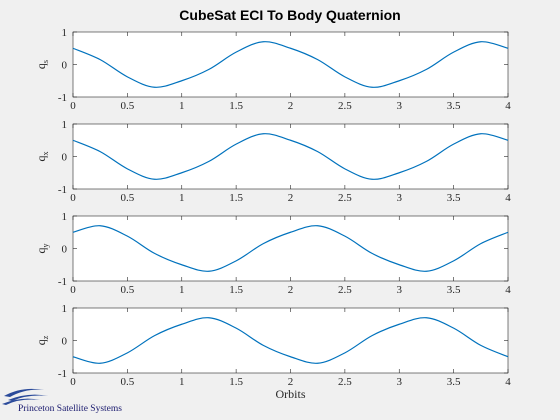 This screenshot has height=420, width=560. I want to click on y-axis-label-subscript: z, so click(45, 337).